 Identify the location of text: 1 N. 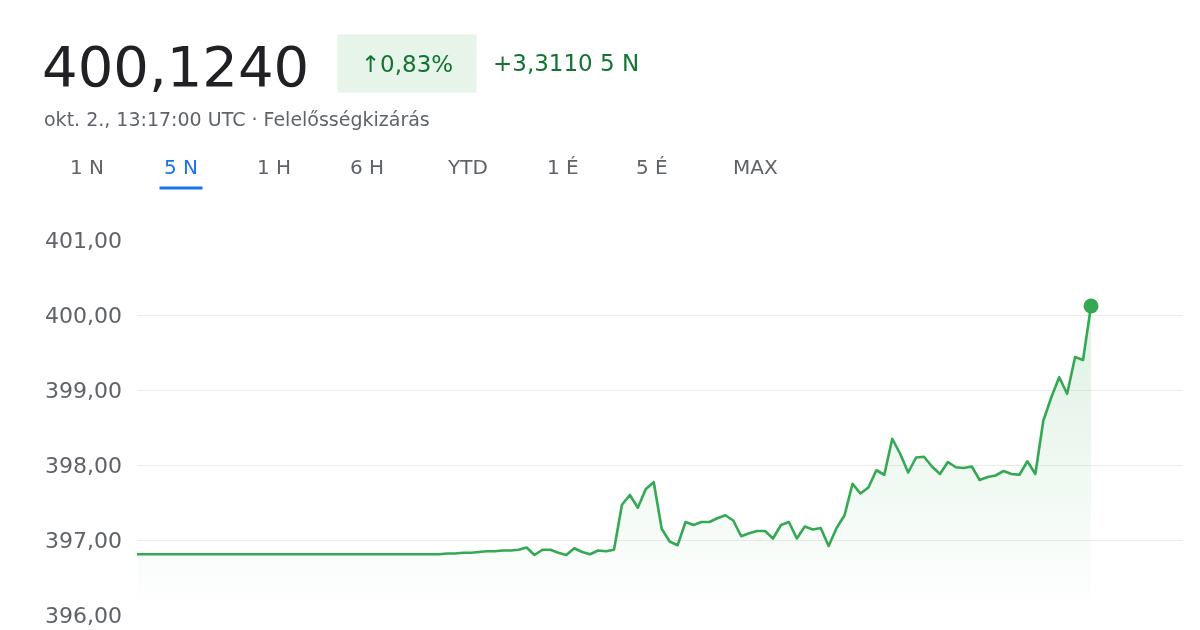
(87, 167).